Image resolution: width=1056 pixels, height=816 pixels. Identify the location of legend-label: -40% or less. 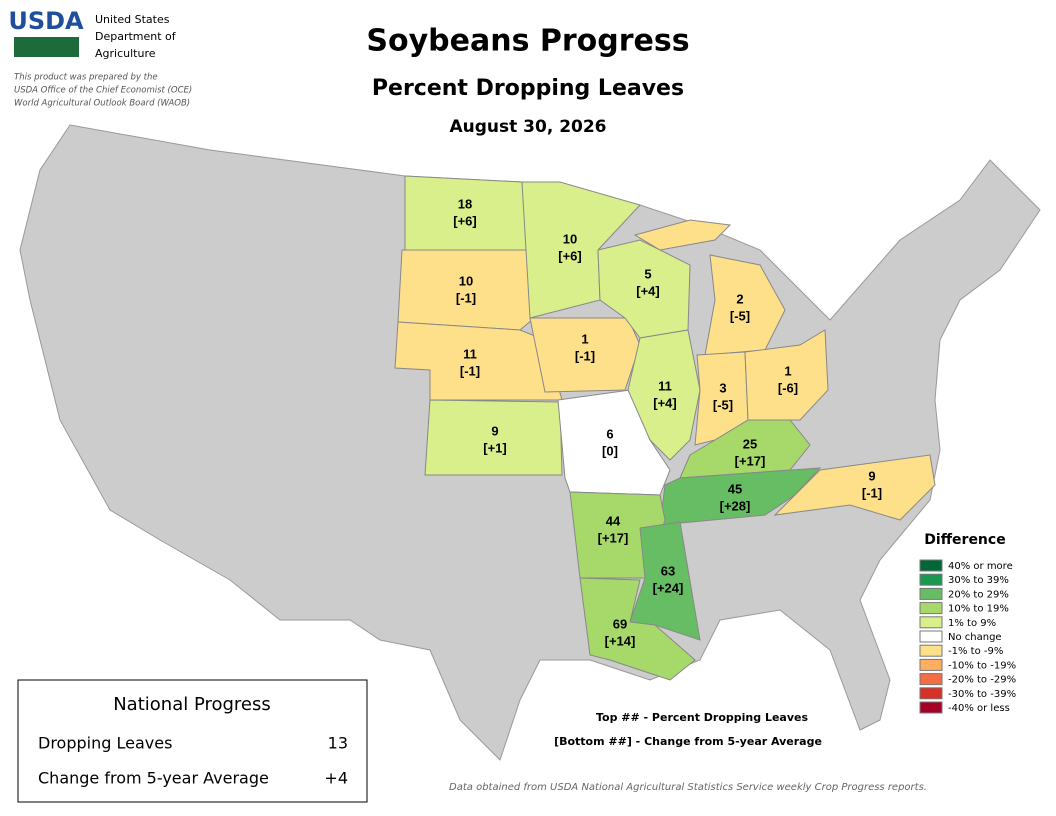
(979, 708).